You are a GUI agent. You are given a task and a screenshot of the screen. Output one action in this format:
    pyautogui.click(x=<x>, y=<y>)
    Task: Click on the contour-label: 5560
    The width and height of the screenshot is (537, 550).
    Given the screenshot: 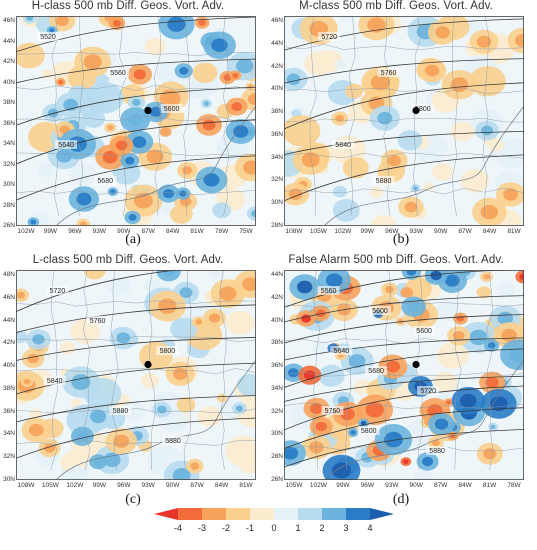 What is the action you would take?
    pyautogui.click(x=329, y=291)
    